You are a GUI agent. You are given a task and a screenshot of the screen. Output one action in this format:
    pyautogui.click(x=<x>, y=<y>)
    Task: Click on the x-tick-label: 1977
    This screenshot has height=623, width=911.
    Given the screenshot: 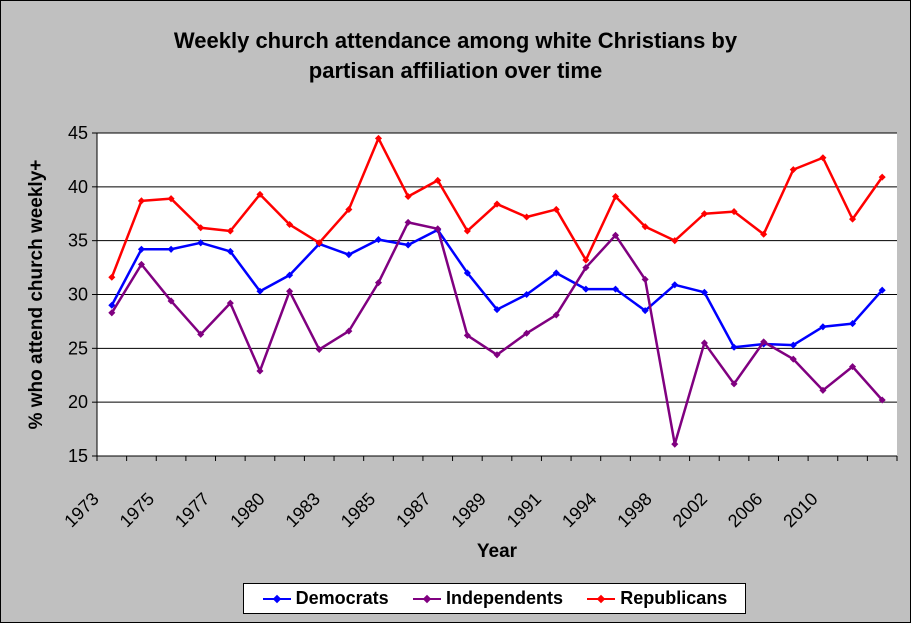 What is the action you would take?
    pyautogui.click(x=192, y=510)
    